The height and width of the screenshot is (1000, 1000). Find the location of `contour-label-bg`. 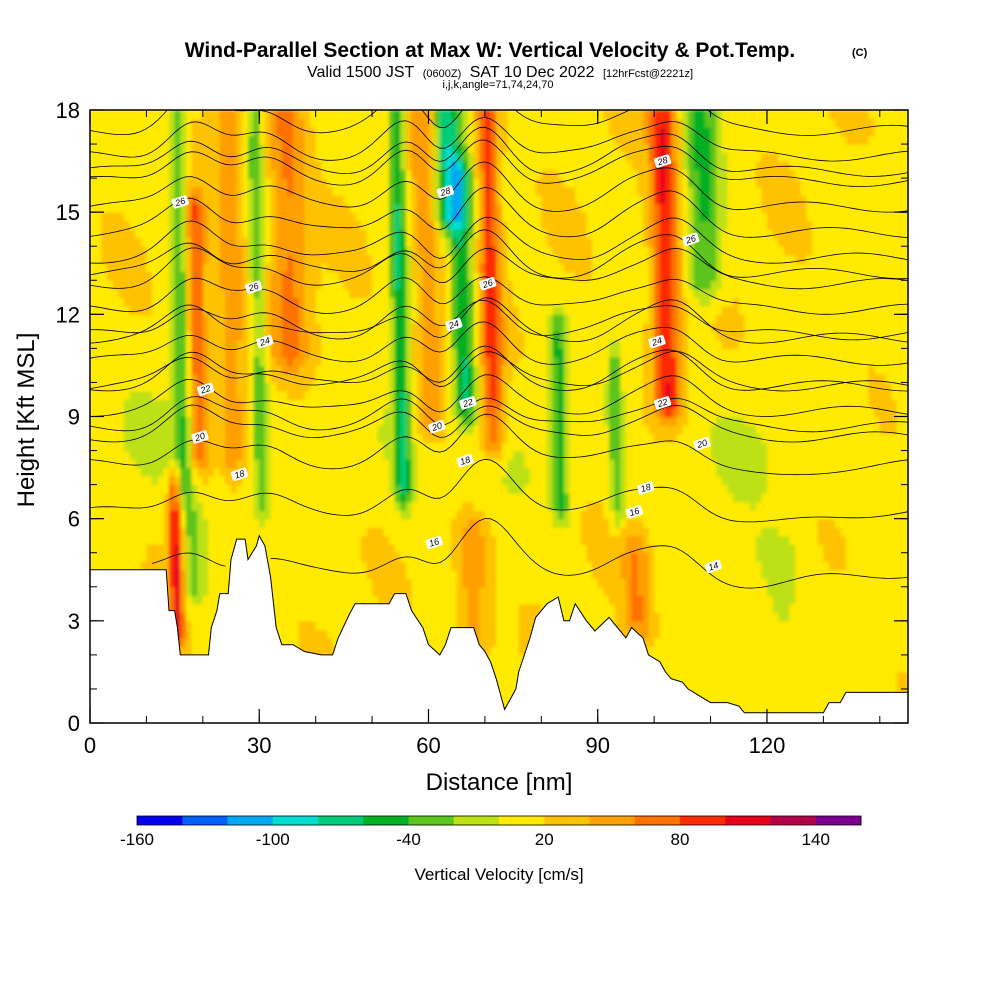

contour-label-bg is located at coordinates (465, 461).